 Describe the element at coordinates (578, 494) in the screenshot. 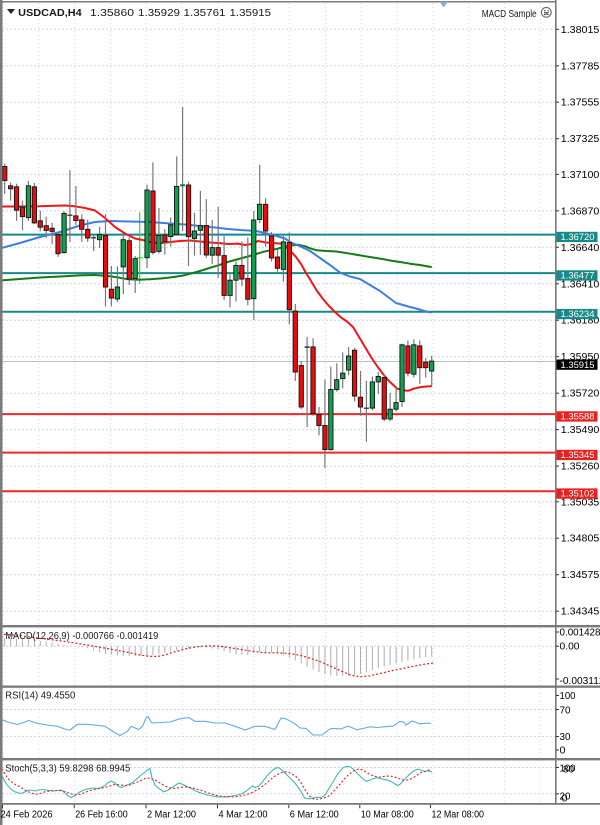

I see `svg-text: 1.35102` at that location.